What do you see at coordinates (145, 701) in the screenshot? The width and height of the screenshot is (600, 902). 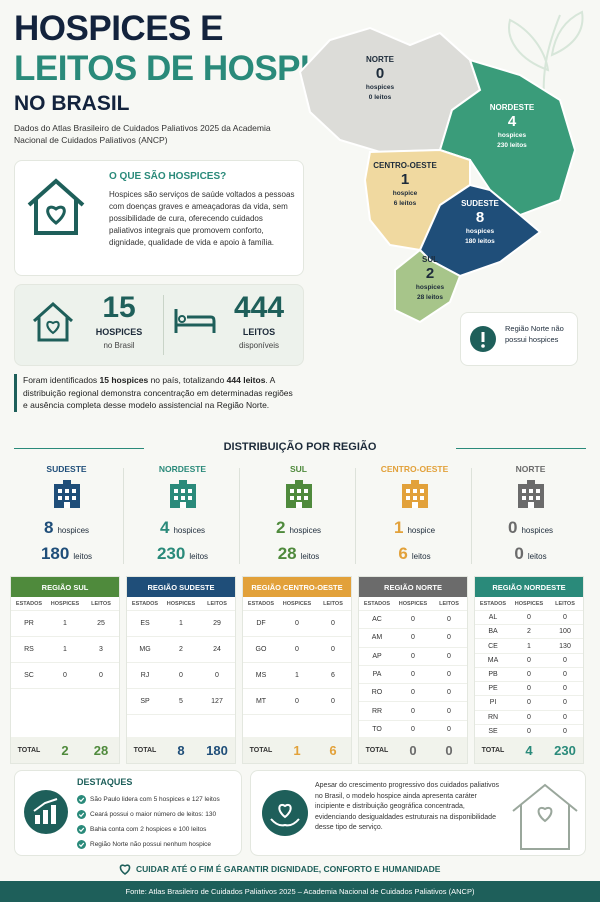 I see `table-cell: SP` at bounding box center [145, 701].